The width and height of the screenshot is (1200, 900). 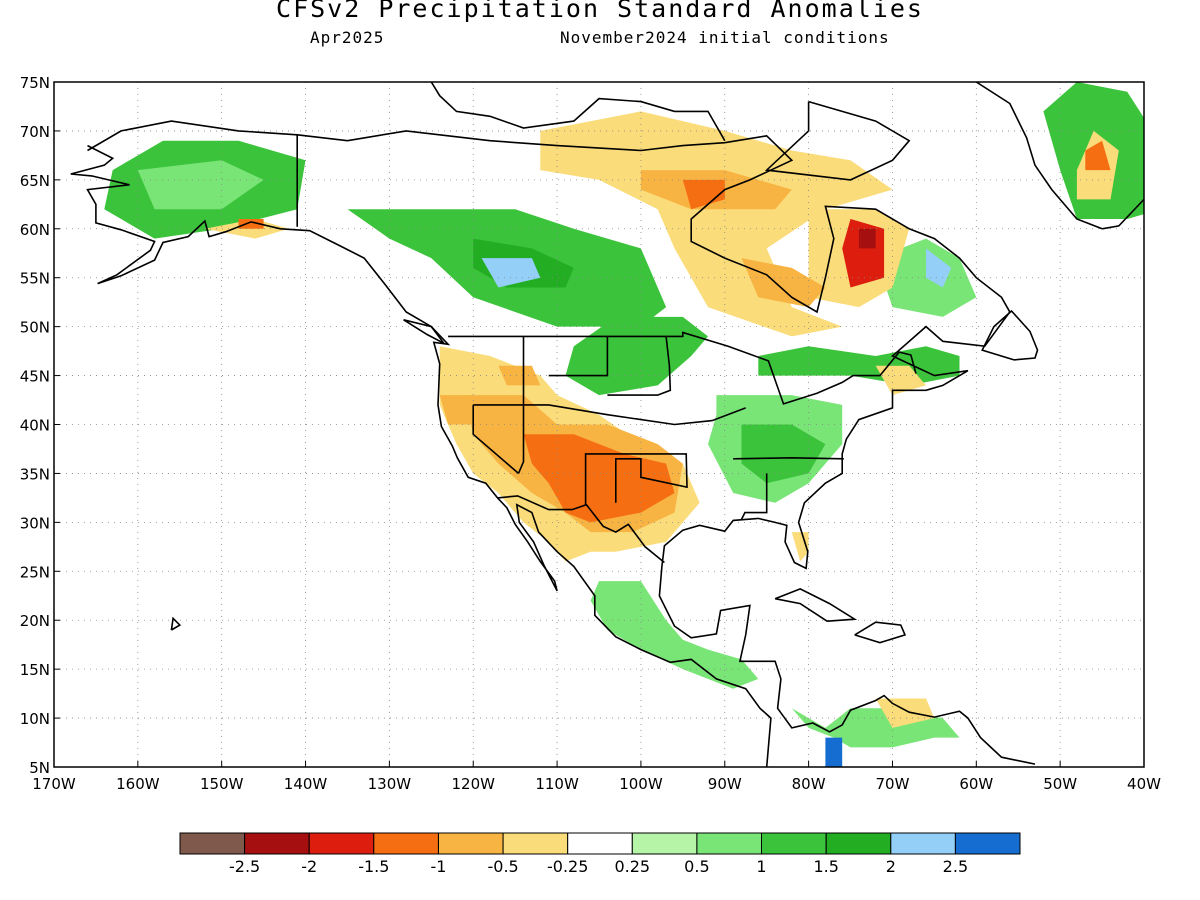 What do you see at coordinates (373, 866) in the screenshot?
I see `colorbar-label: -1.5` at bounding box center [373, 866].